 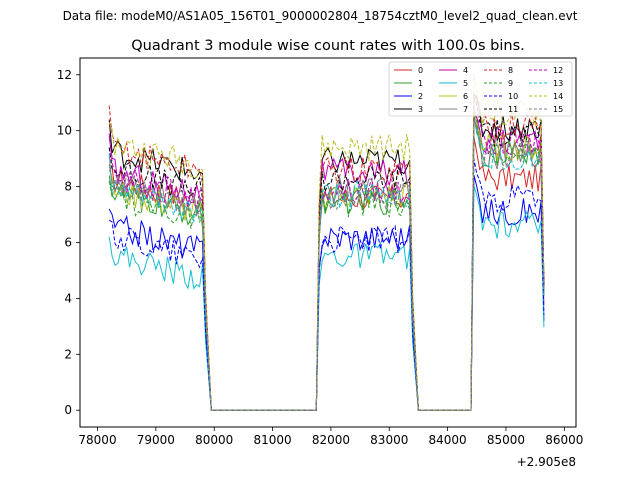 I want to click on y-axis: 0 2 4 6 8 10 12, so click(x=68, y=242).